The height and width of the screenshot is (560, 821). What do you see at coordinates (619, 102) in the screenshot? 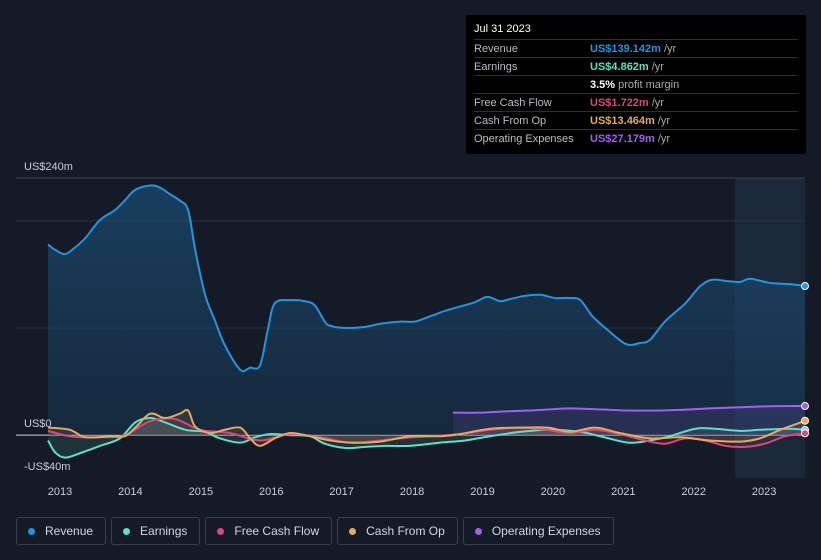
I see `tooltip-value: US$1.722m` at bounding box center [619, 102].